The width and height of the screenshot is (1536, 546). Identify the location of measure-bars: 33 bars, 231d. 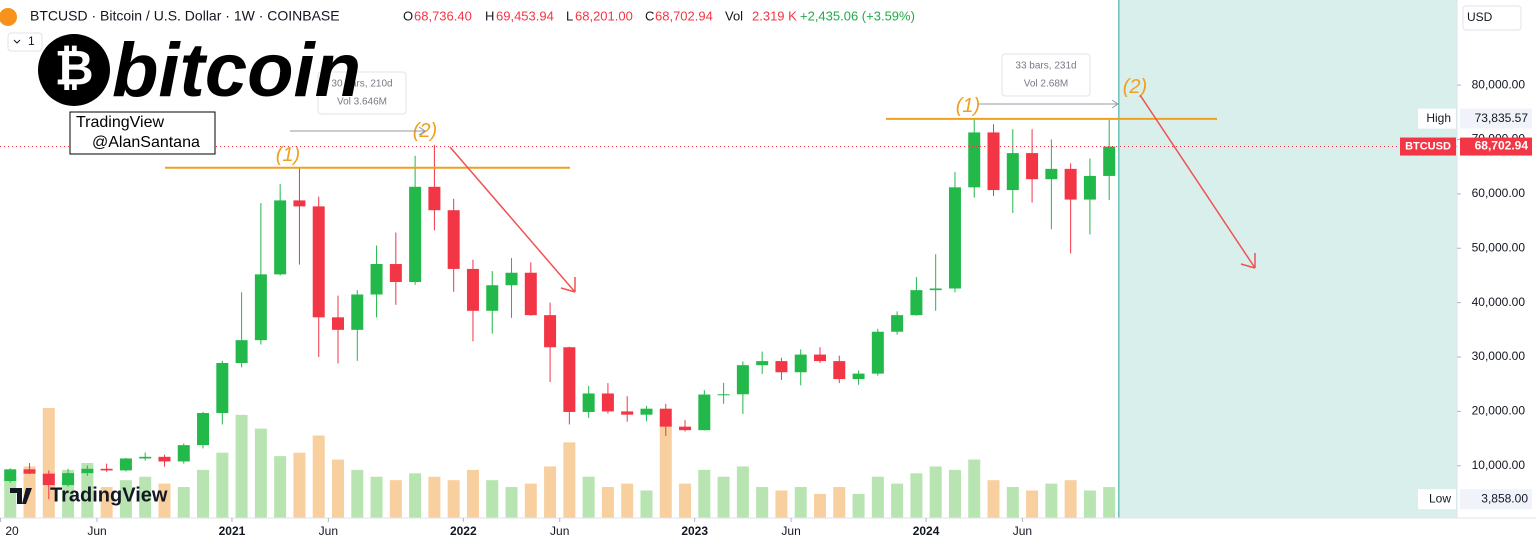
(1045, 66).